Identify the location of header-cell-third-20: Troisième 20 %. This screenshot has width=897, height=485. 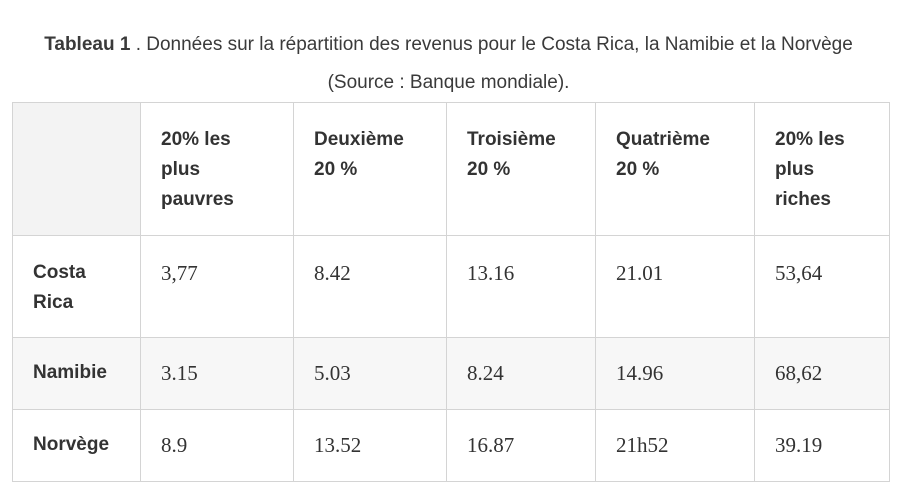
(521, 169).